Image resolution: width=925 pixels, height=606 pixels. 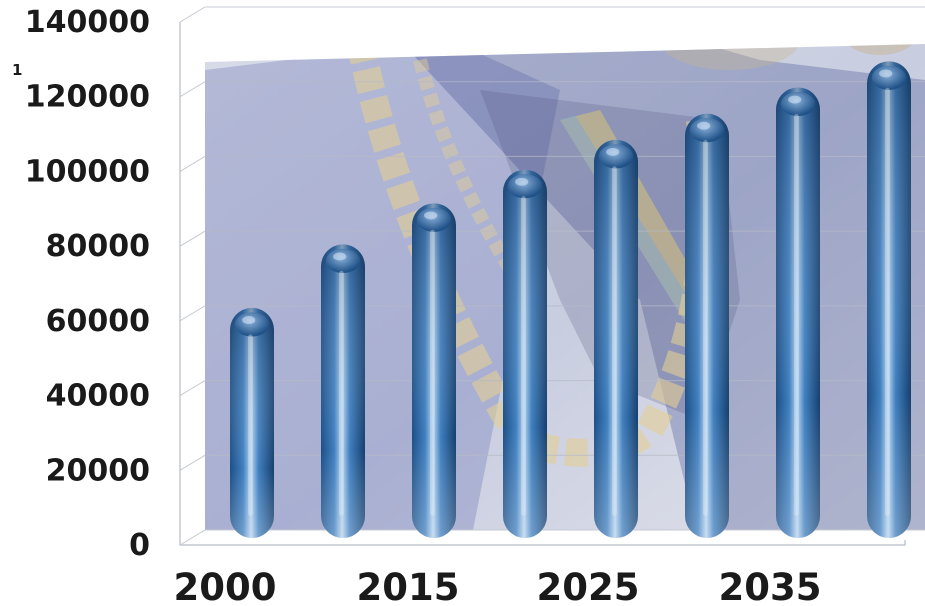 I want to click on y-tick-label: 80000, so click(x=98, y=246).